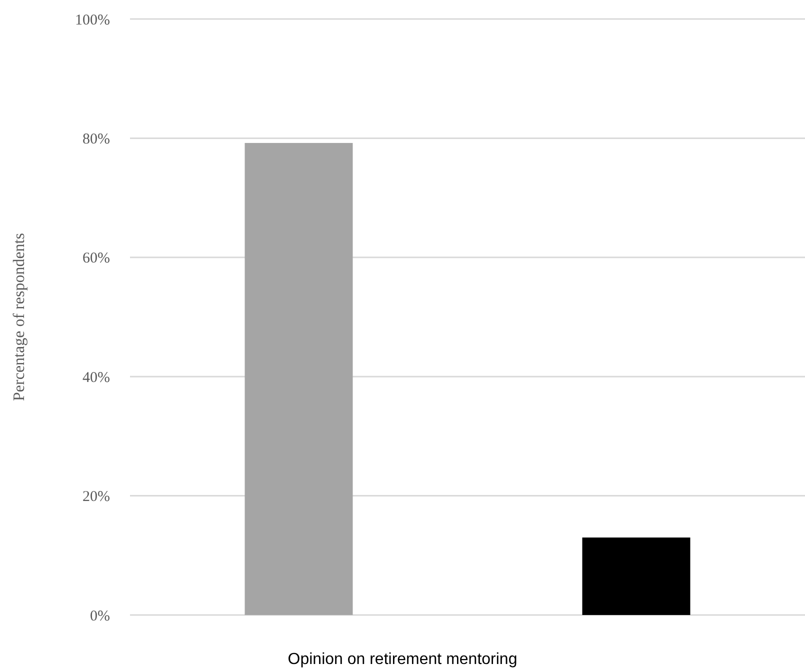 The height and width of the screenshot is (672, 805). What do you see at coordinates (96, 139) in the screenshot?
I see `y-tick-label: 80%` at bounding box center [96, 139].